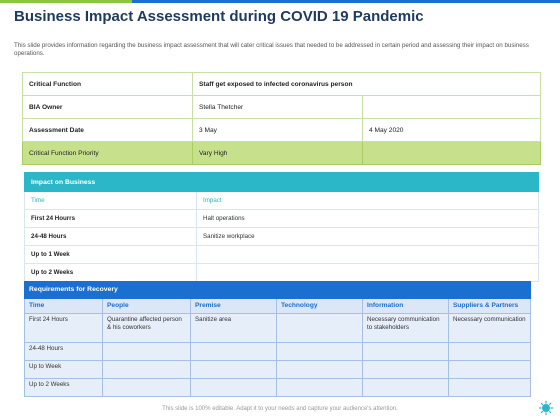 This screenshot has height=420, width=560. What do you see at coordinates (489, 328) in the screenshot?
I see `recovery-cell: Necessary communication` at bounding box center [489, 328].